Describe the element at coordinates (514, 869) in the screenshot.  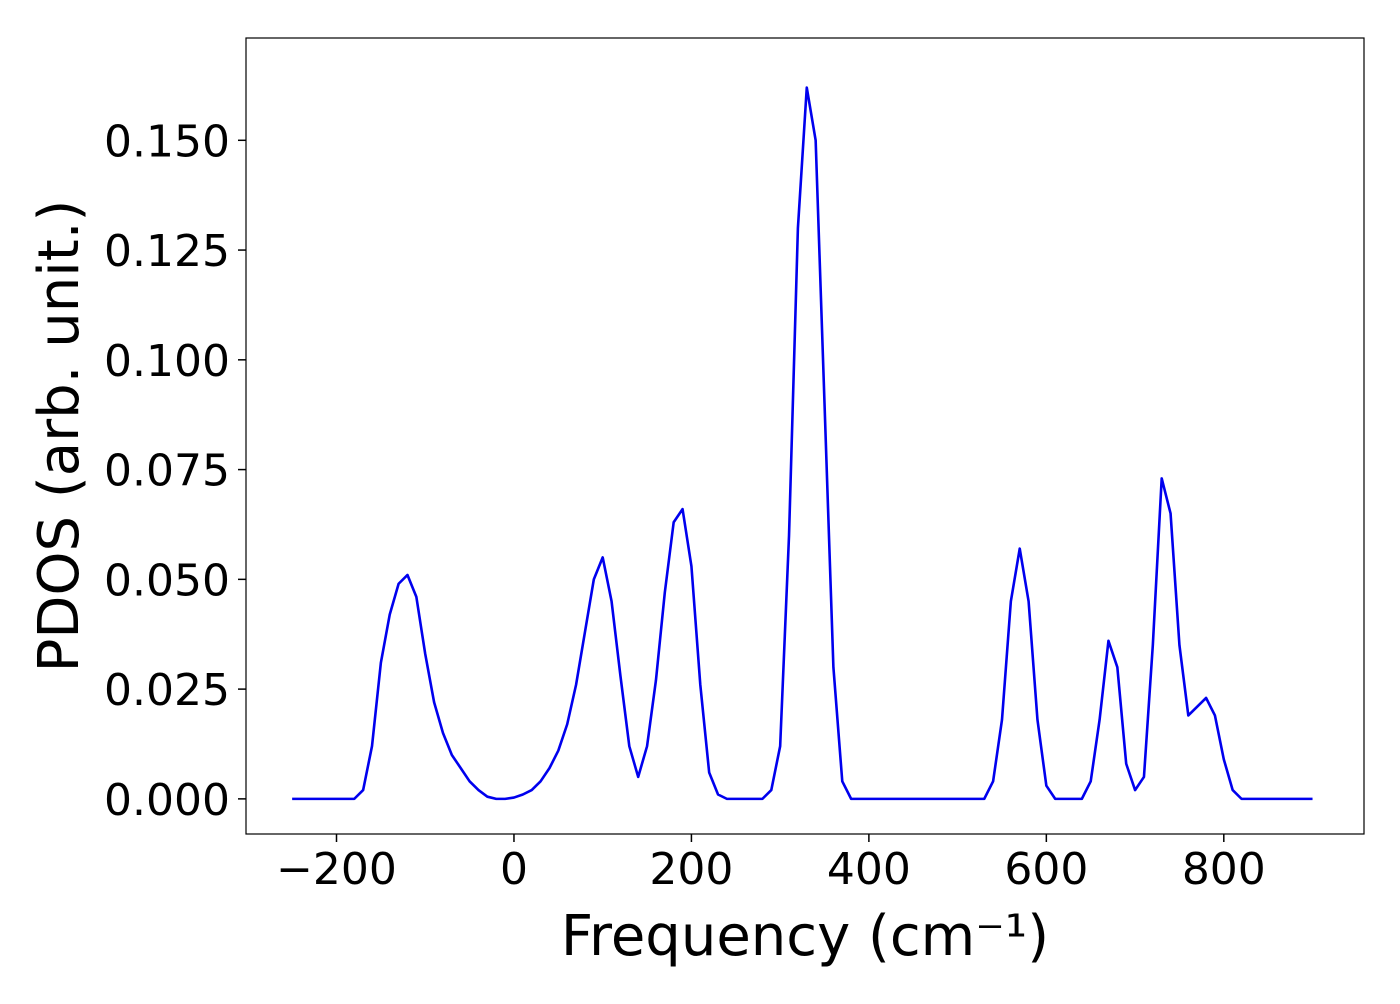
I see `x-tick-label: 0` at that location.